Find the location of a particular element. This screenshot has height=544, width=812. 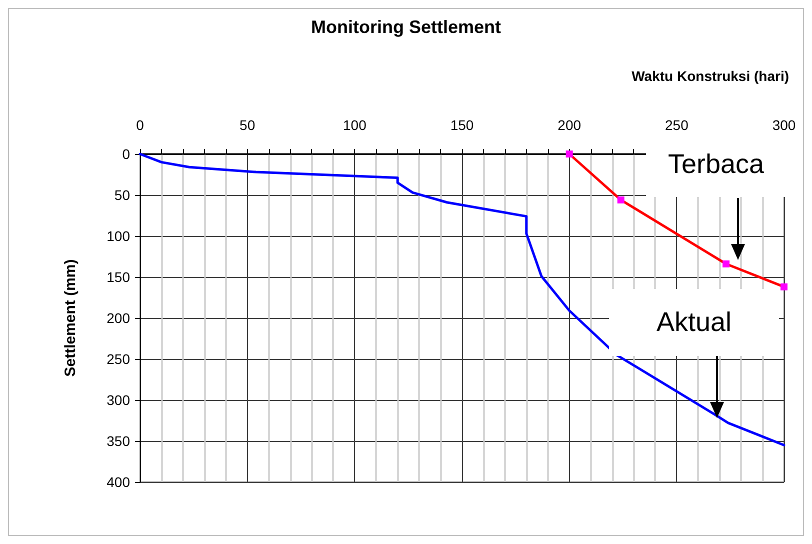

x-tick-label: 300 is located at coordinates (784, 125).